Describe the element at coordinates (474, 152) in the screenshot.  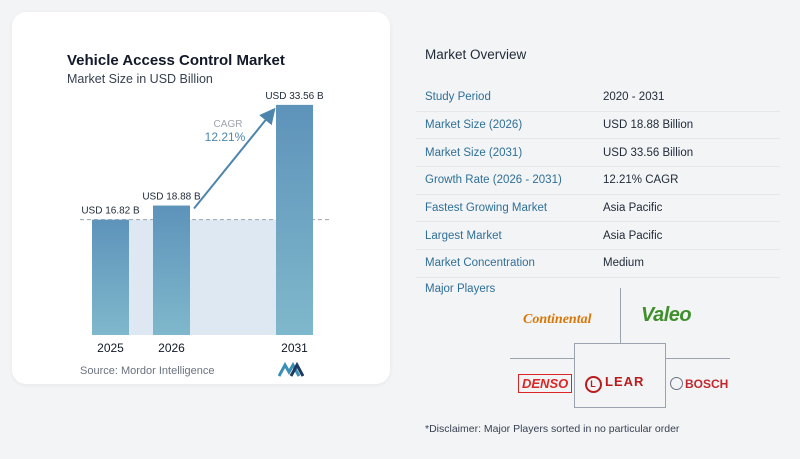
I see `overview-label: Market Size (2031)` at that location.